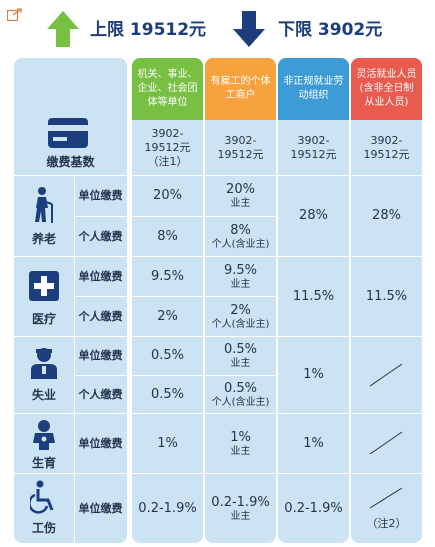 The height and width of the screenshot is (547, 435). Describe the element at coordinates (167, 443) in the screenshot. I see `maternity-unit-col1: 1%` at that location.